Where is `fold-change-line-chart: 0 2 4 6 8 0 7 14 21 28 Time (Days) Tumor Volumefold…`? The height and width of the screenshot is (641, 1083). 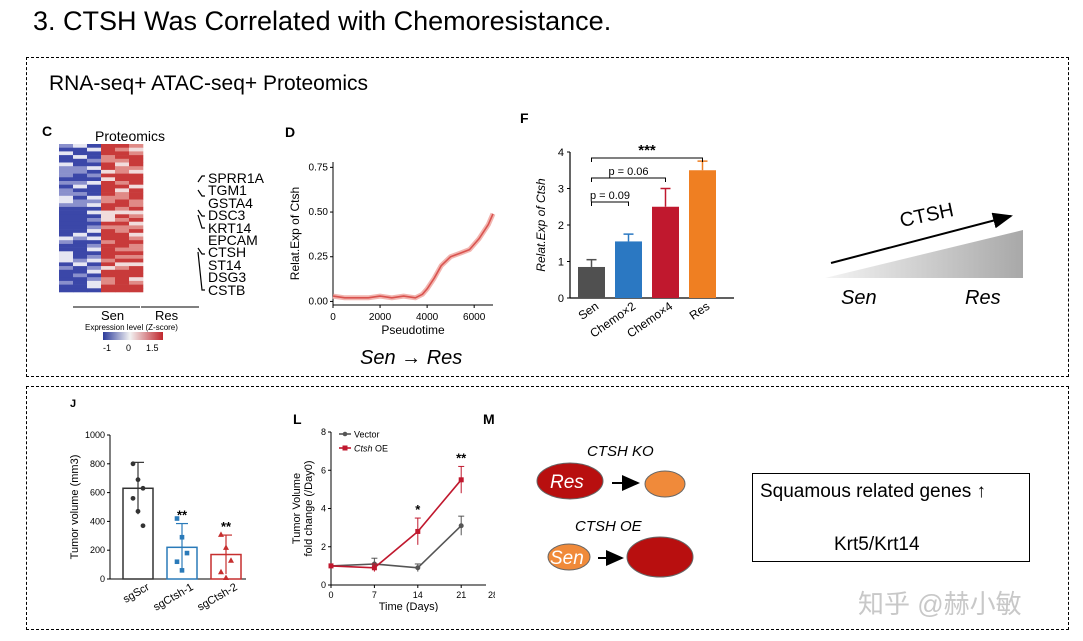 fold-change-line-chart: 0 2 4 6 8 0 7 14 21 28 Time (Days) Tumor Volumefold… is located at coordinates (393, 519).